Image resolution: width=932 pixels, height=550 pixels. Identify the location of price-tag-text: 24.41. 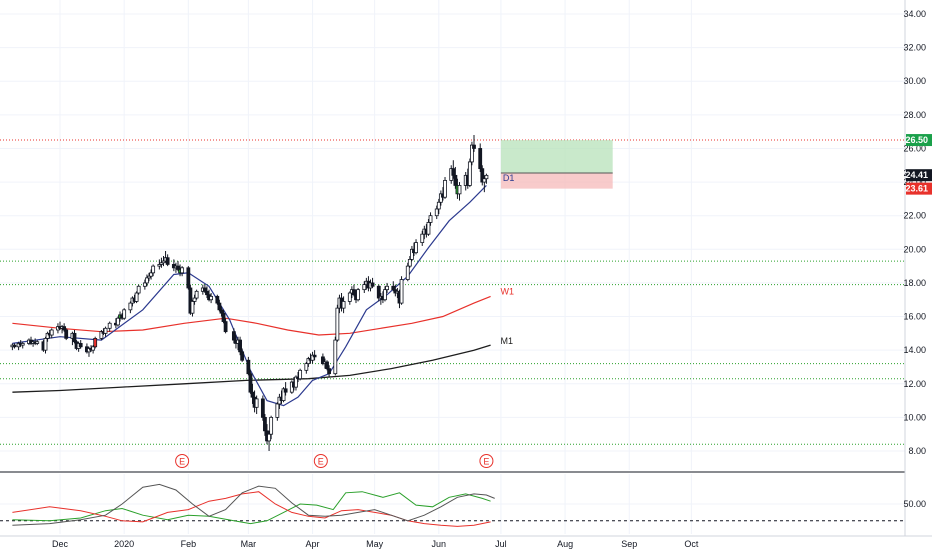
(916, 175).